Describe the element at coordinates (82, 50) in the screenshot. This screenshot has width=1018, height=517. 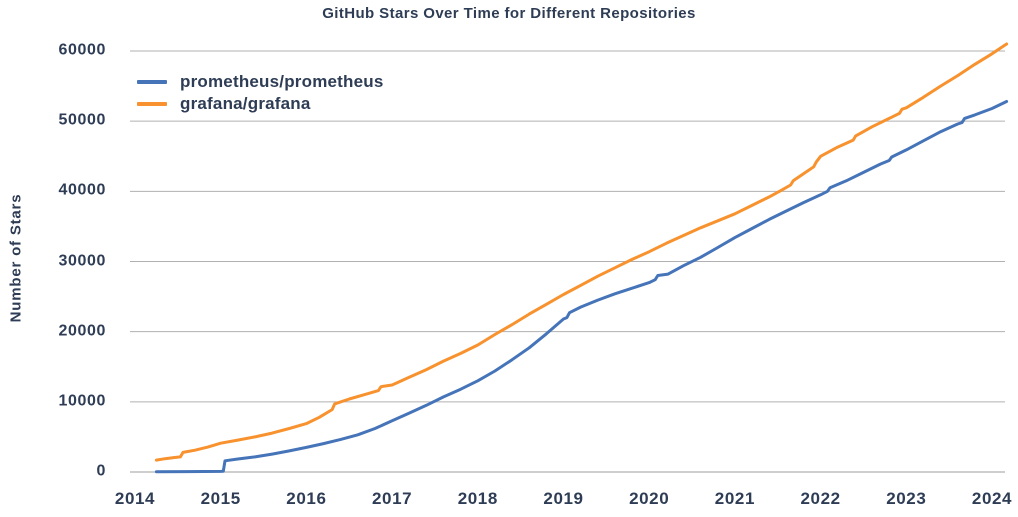
I see `y-tick-label-60000: 60000` at that location.